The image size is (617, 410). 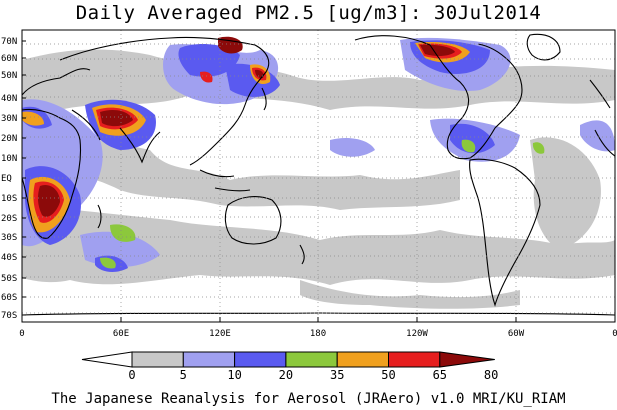 What do you see at coordinates (9, 159) in the screenshot?
I see `lat-label: 10N` at bounding box center [9, 159].